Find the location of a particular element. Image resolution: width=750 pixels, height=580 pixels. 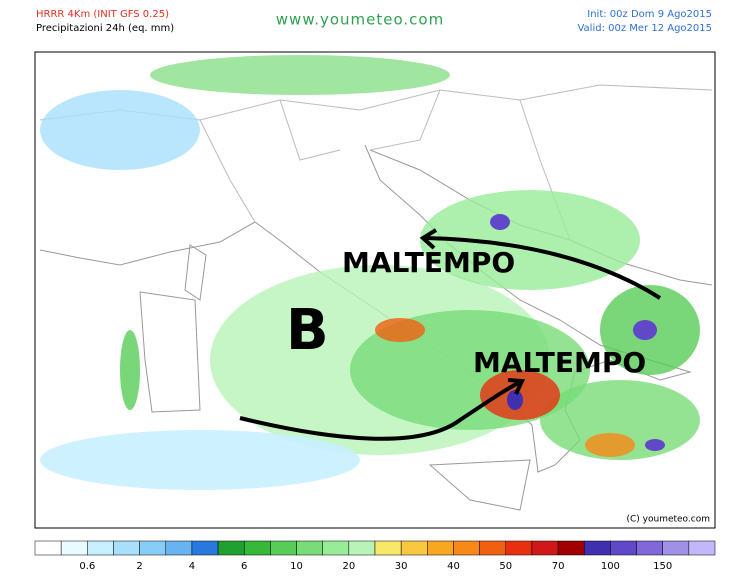

colorbar-label: 70 is located at coordinates (558, 566).